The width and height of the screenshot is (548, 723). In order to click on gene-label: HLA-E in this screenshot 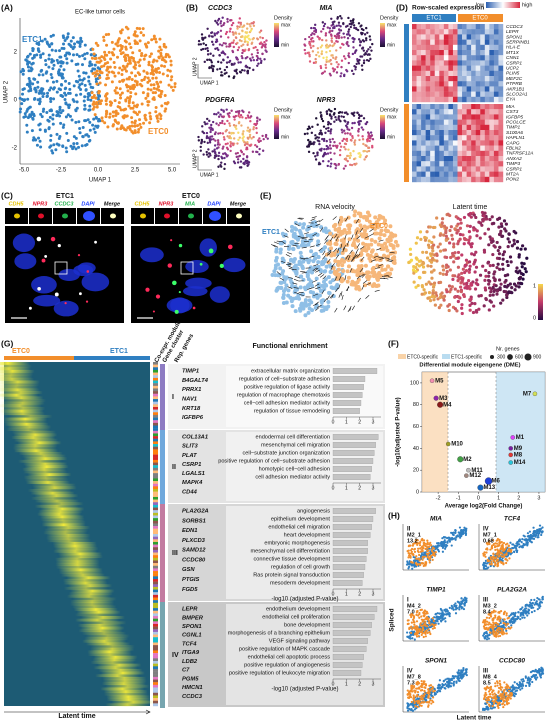, I will do `click(513, 48)`.